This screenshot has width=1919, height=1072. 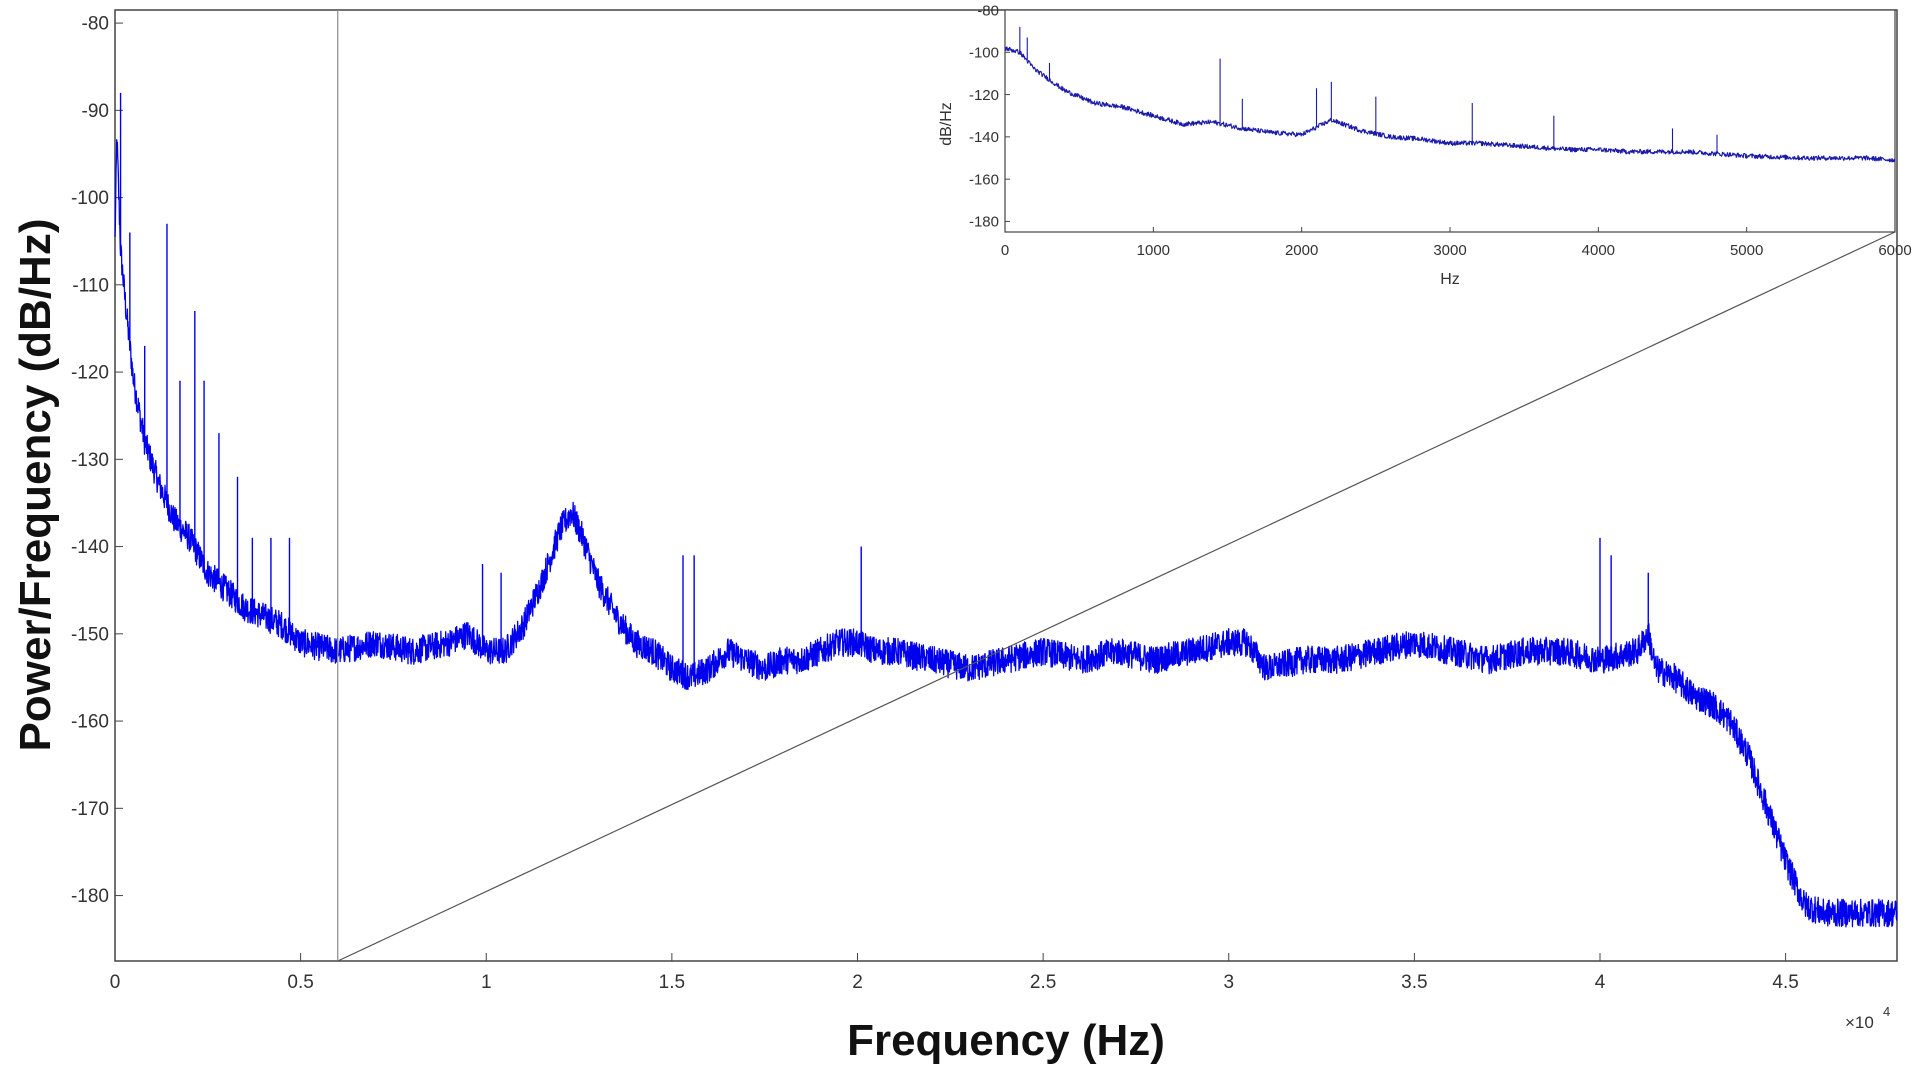 I want to click on main-x-tick-label: 2.5, so click(x=1043, y=982).